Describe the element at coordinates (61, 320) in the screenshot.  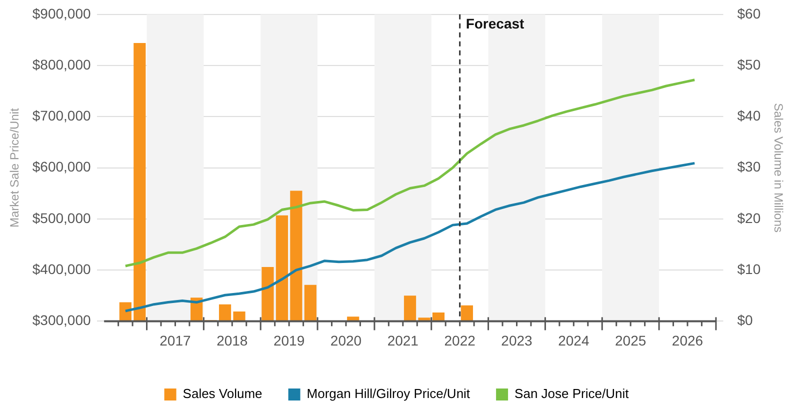
I see `y-tick-label: $300,000` at that location.